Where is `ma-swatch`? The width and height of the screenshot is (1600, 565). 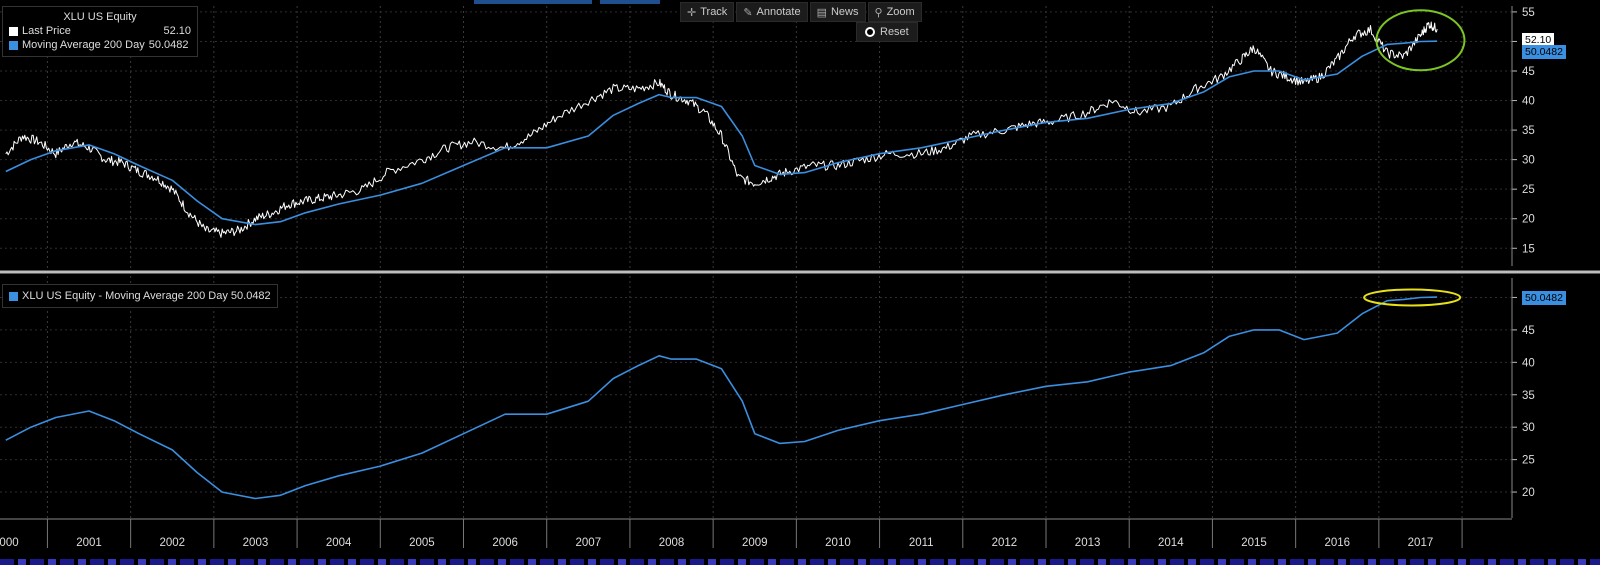
ma-swatch is located at coordinates (13, 45).